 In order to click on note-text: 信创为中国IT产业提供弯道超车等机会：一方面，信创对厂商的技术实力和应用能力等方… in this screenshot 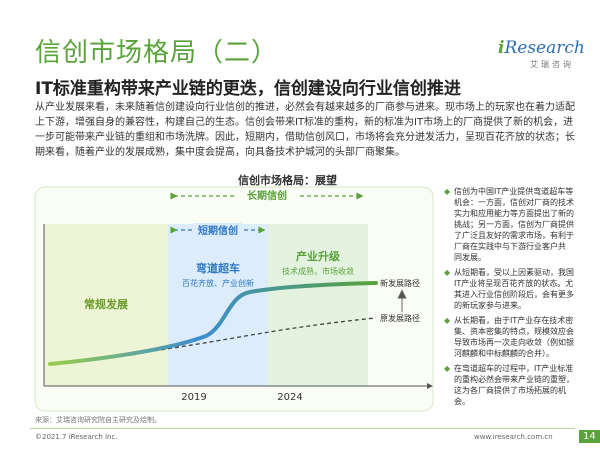, I will do `click(514, 224)`.